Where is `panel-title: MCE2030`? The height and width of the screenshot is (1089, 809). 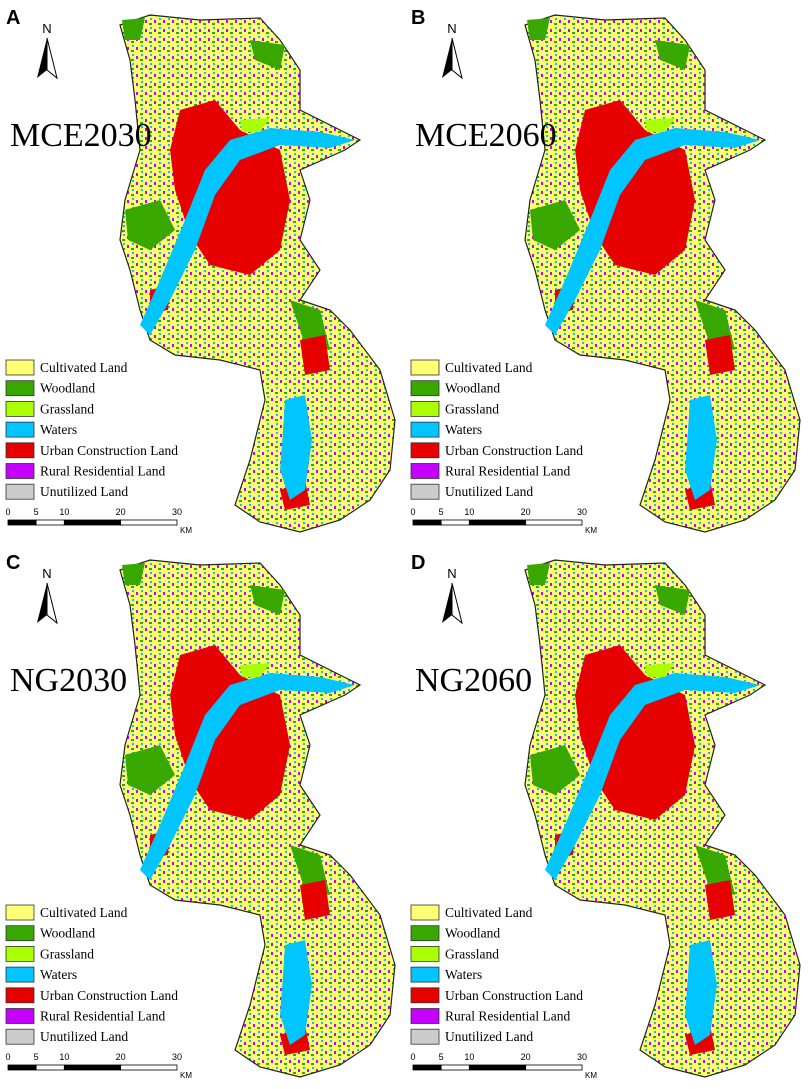
panel-title: MCE2030 is located at coordinates (81, 135).